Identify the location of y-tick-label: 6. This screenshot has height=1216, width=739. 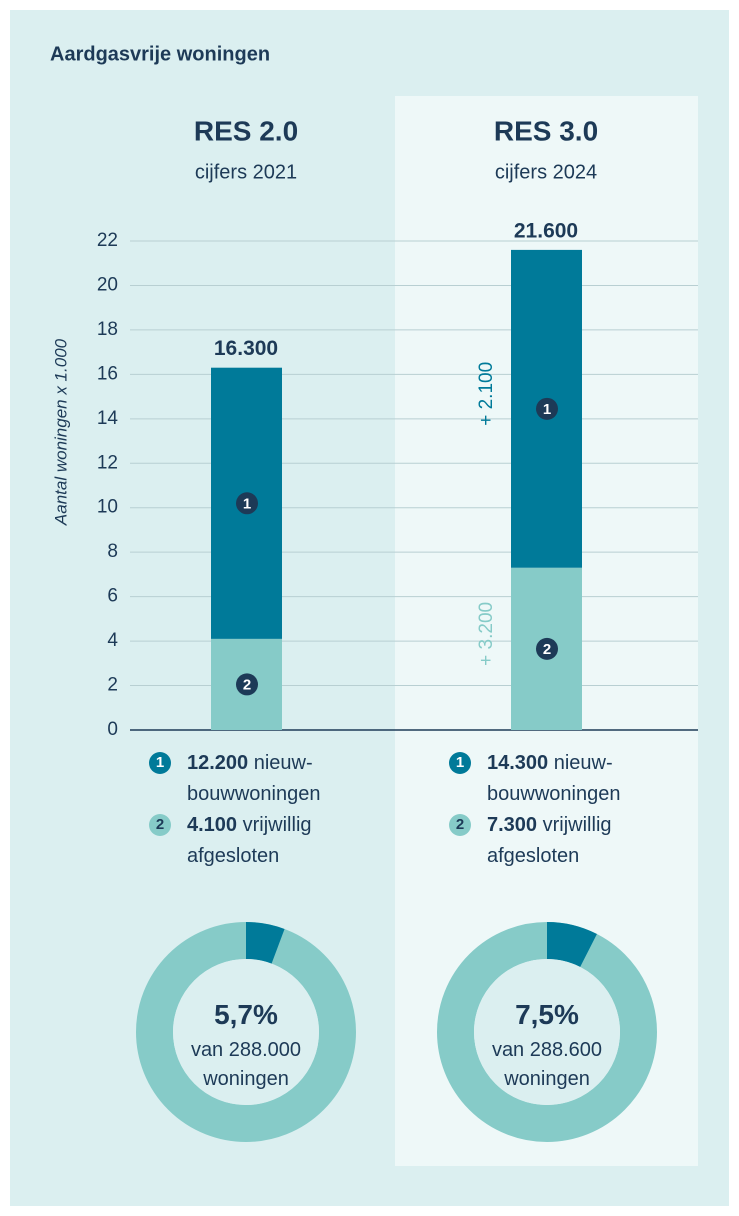
(112, 596).